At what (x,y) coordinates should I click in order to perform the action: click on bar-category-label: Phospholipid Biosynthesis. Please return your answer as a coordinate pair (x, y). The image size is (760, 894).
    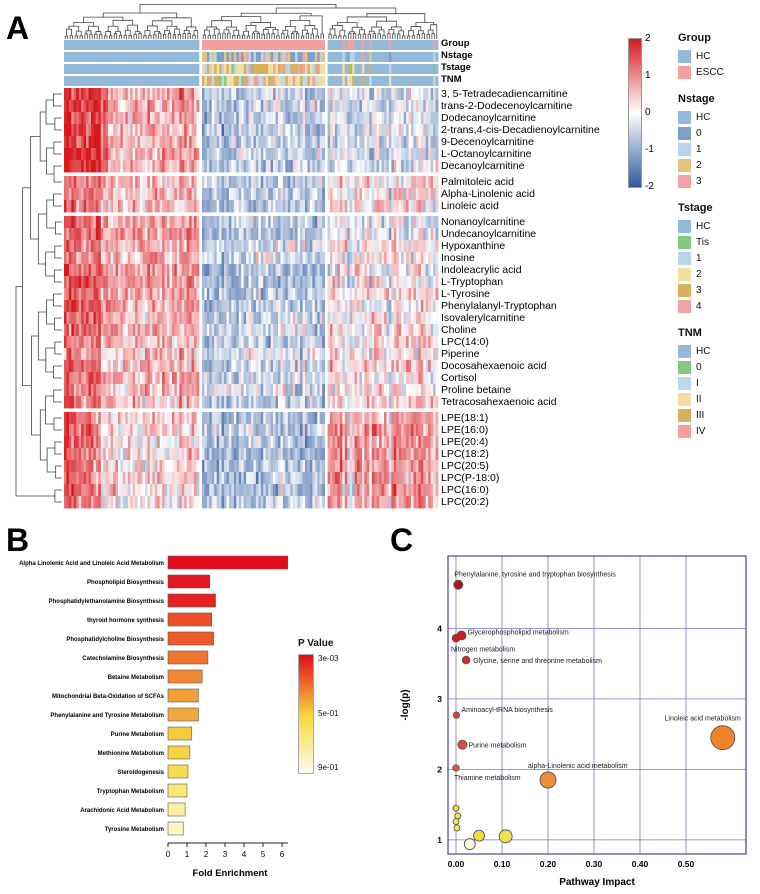
    Looking at the image, I should click on (126, 583).